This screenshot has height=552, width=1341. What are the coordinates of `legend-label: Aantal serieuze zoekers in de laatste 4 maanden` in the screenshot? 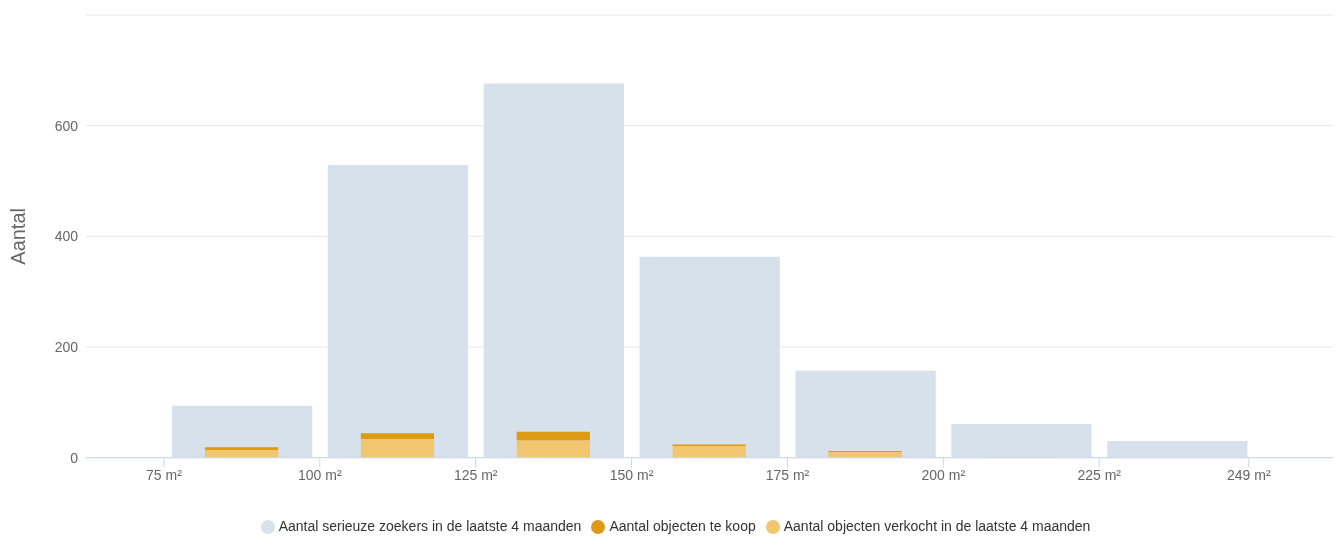 It's located at (430, 525).